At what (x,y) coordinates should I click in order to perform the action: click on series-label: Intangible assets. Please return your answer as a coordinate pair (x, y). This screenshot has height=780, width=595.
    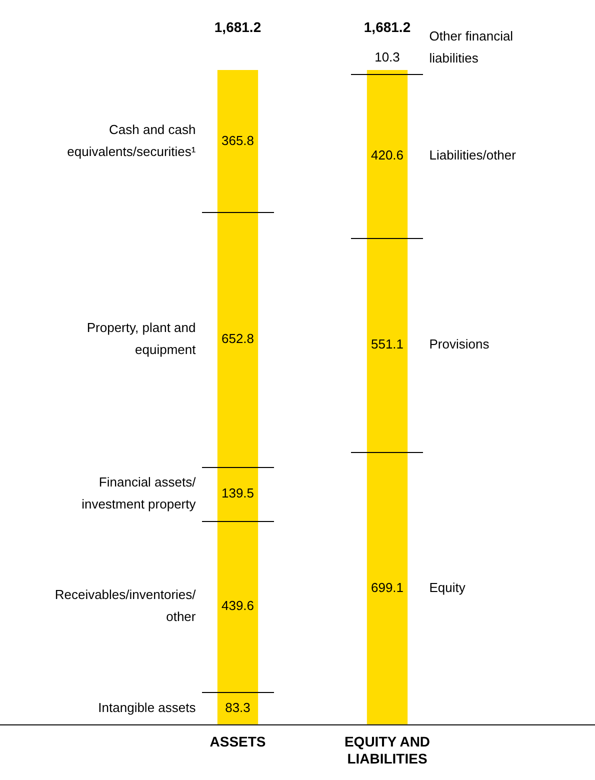
    Looking at the image, I should click on (147, 707).